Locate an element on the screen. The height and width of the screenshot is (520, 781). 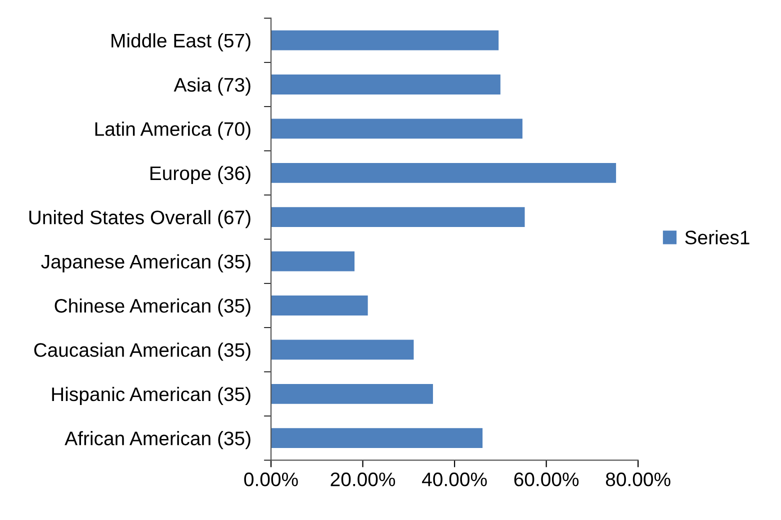
x-tick-label: 80.00% is located at coordinates (638, 479).